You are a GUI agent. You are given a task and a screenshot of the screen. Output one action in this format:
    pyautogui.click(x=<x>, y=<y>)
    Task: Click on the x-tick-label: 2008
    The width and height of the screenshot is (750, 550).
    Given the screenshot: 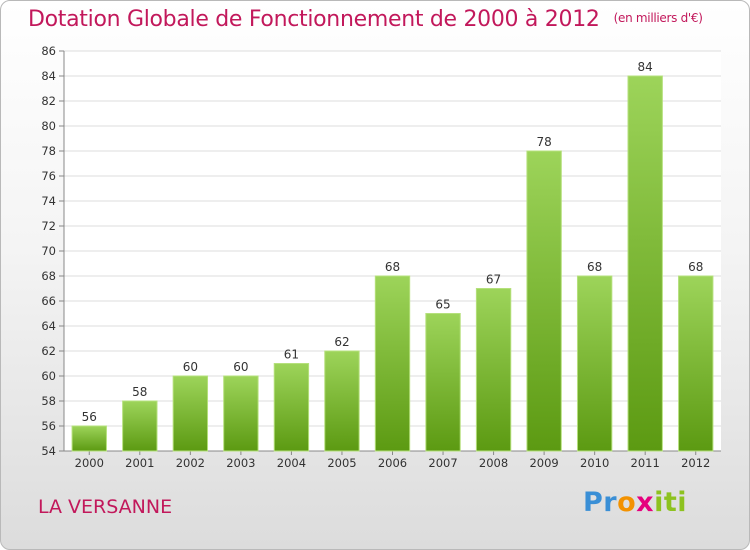 What is the action you would take?
    pyautogui.click(x=493, y=463)
    